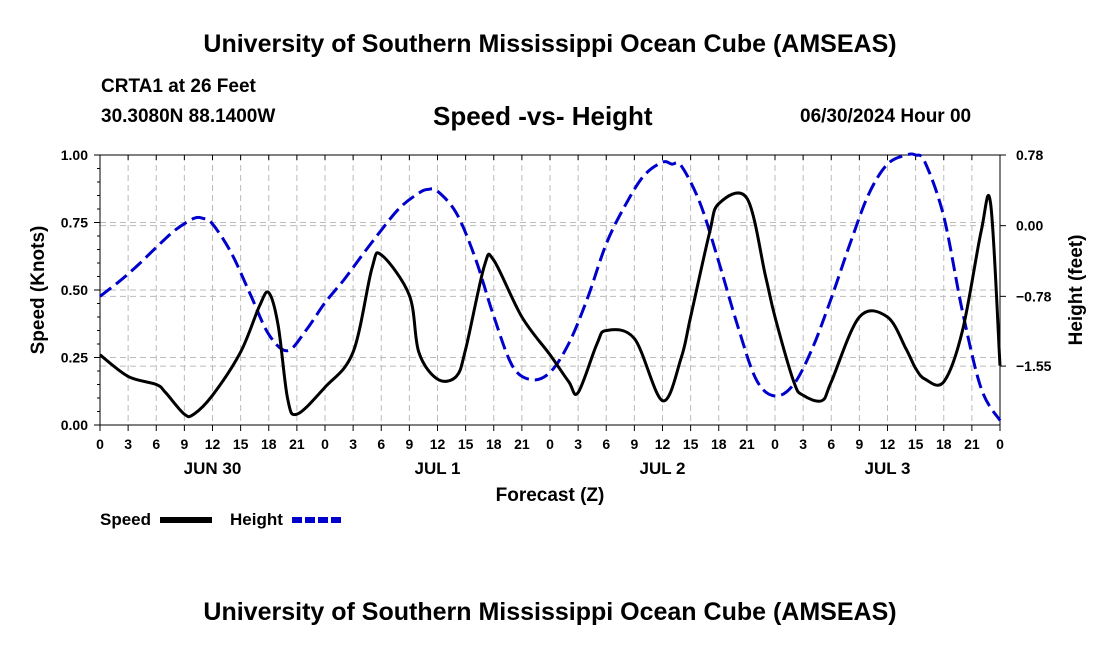 This screenshot has width=1100, height=650. What do you see at coordinates (178, 86) in the screenshot?
I see `station-label: CRTA1 at 26 Feet` at bounding box center [178, 86].